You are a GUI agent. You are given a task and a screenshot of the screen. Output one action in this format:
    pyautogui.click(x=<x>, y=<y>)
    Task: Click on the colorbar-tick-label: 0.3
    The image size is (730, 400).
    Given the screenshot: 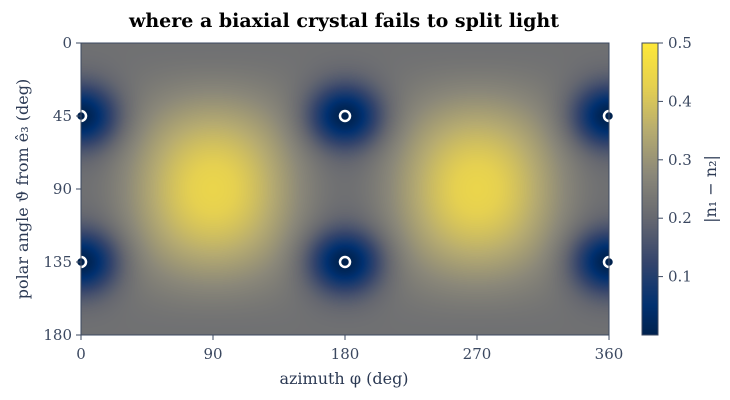 What is the action you would take?
    pyautogui.click(x=680, y=160)
    